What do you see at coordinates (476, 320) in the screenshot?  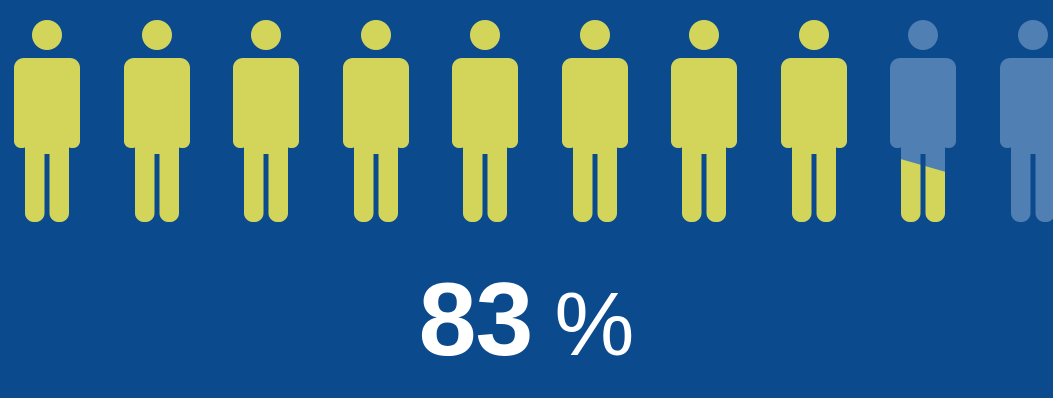 I see `percentage-value: 83` at bounding box center [476, 320].